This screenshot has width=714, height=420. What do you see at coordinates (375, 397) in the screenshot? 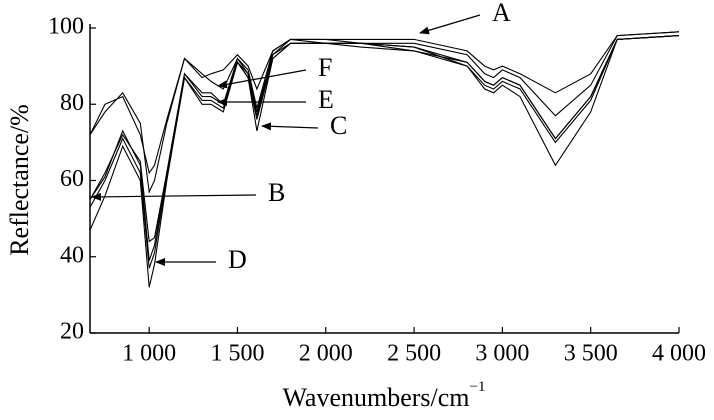
I see `x-axis-label-text: Wavenumbers/cm` at bounding box center [375, 397].